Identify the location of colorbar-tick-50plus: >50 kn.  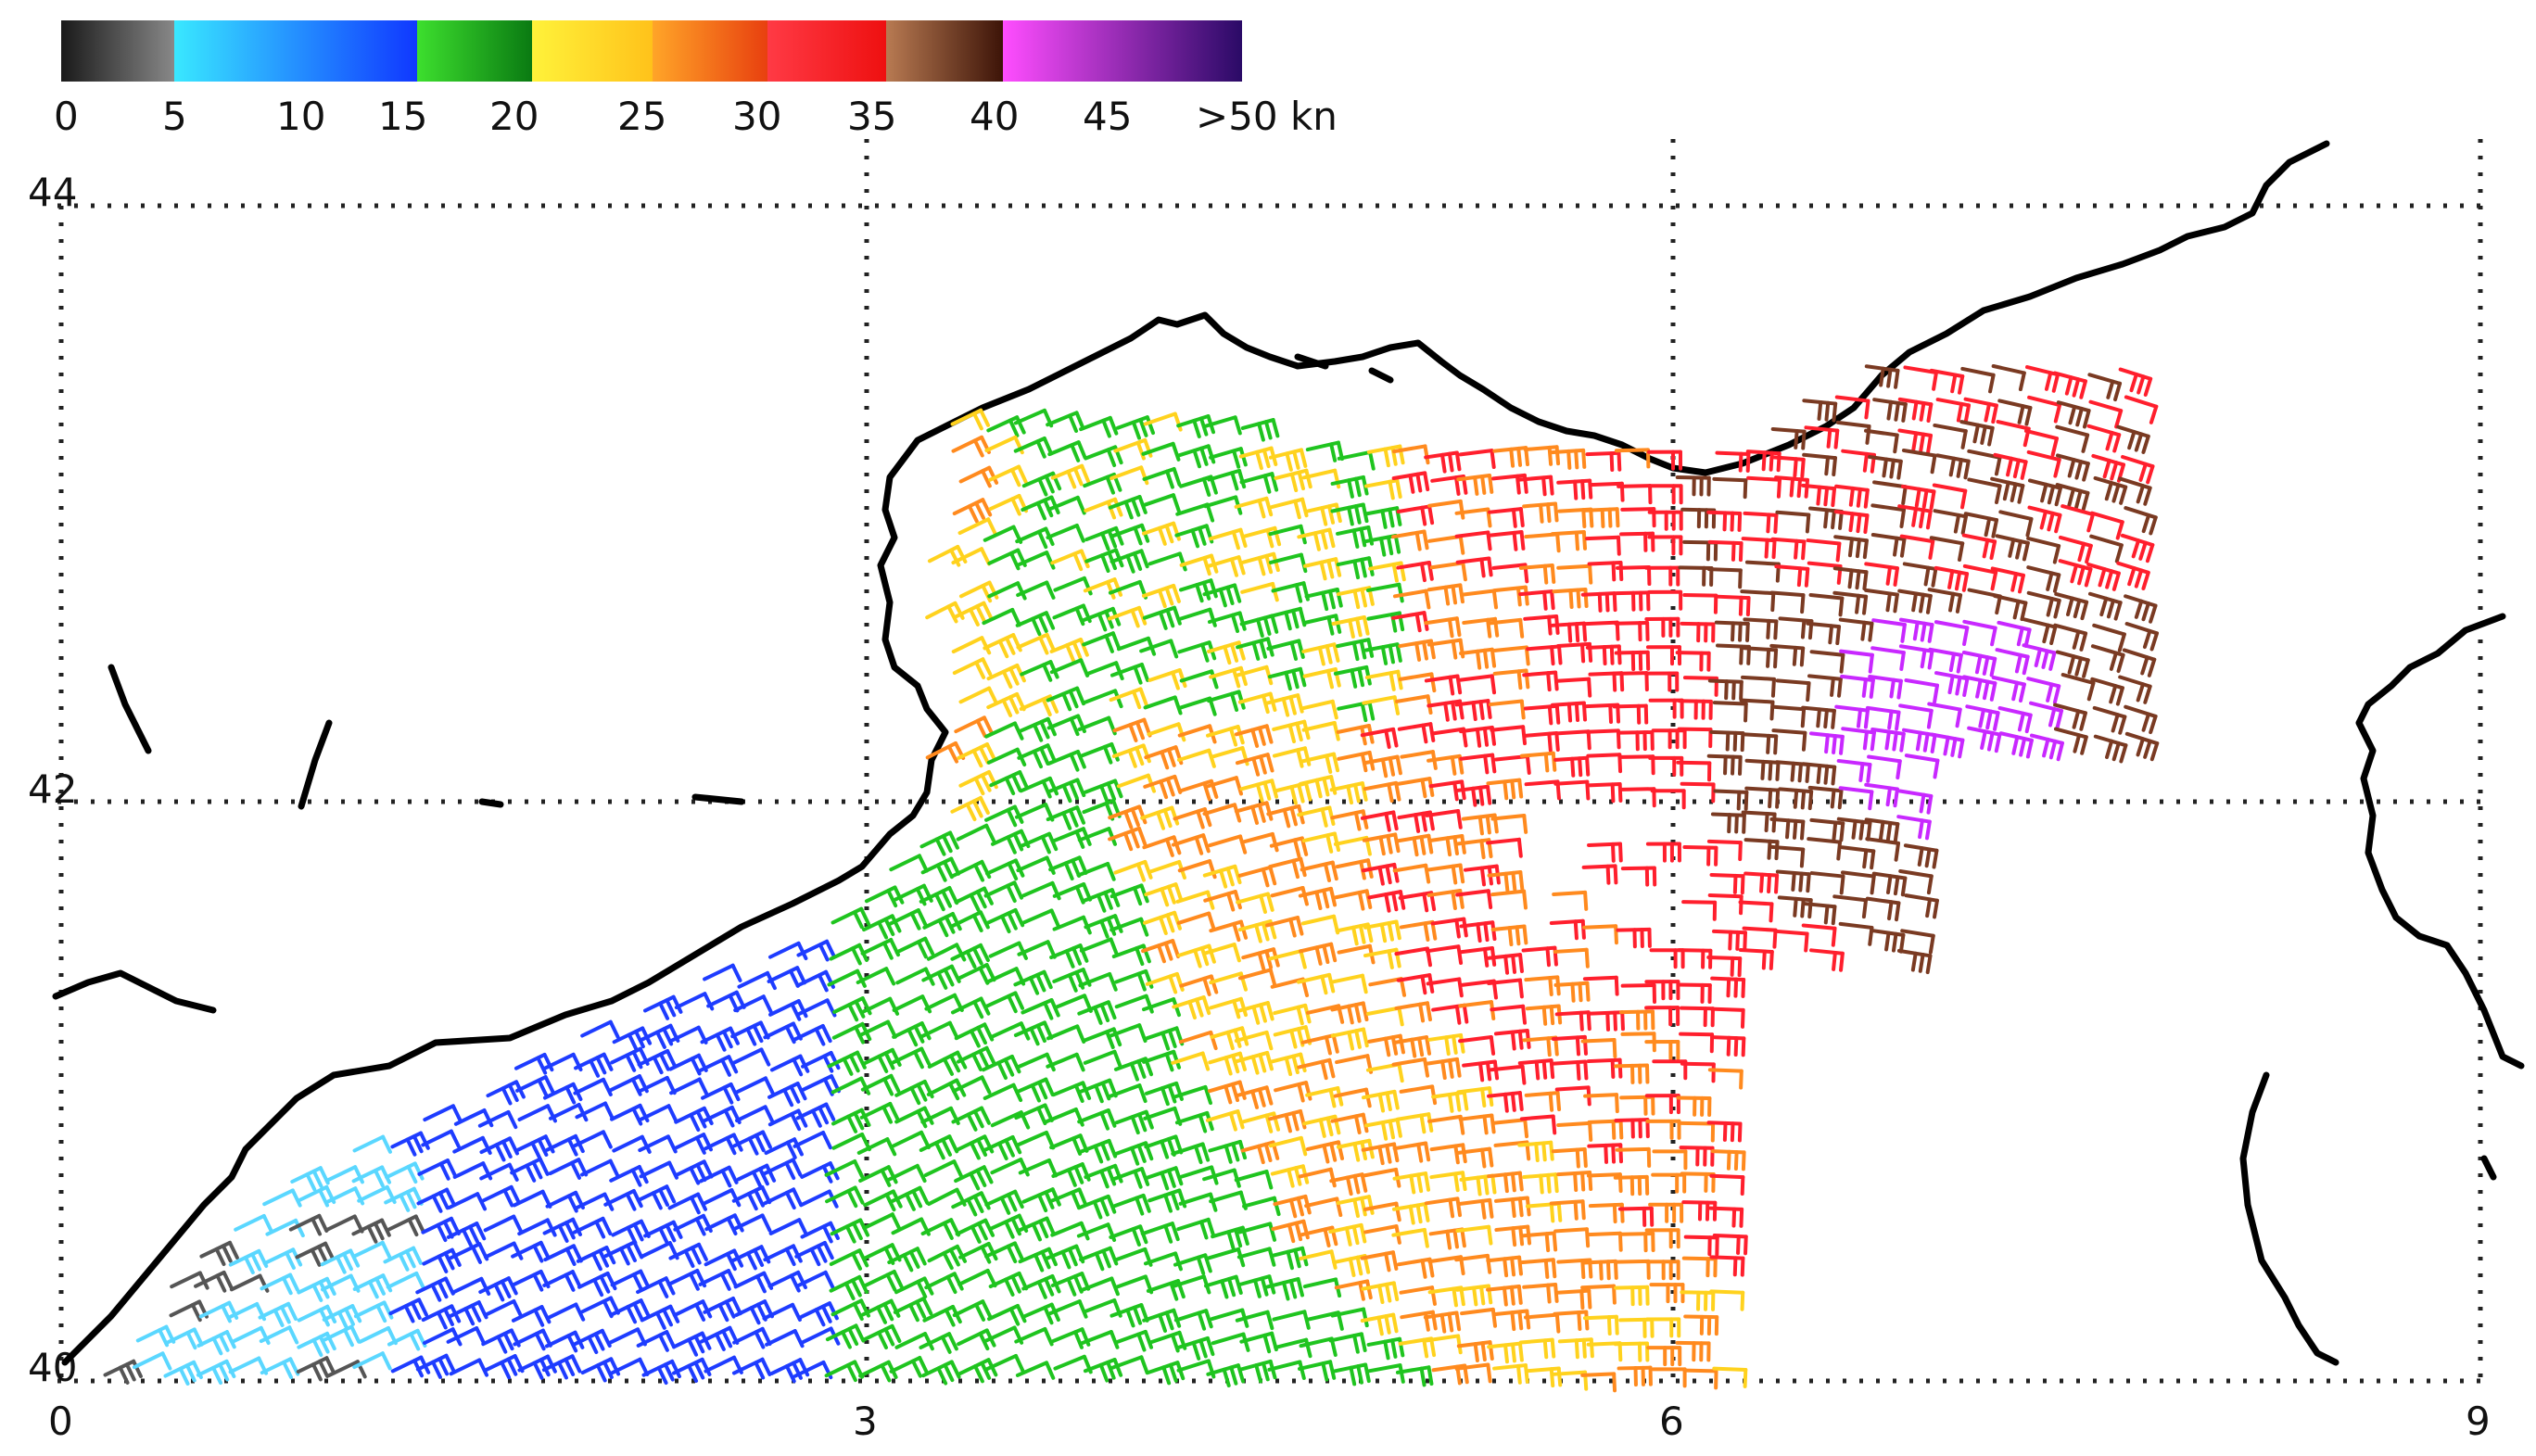
(1267, 116).